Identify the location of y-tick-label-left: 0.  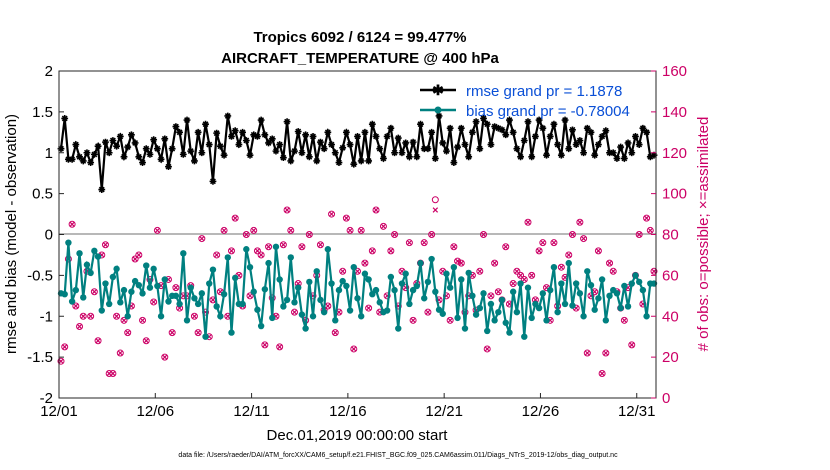
(49, 235).